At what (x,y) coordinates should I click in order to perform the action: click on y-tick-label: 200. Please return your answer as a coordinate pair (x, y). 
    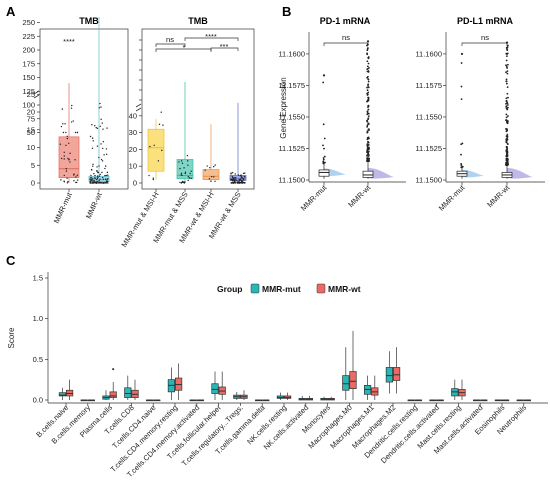
    Looking at the image, I should click on (28, 50).